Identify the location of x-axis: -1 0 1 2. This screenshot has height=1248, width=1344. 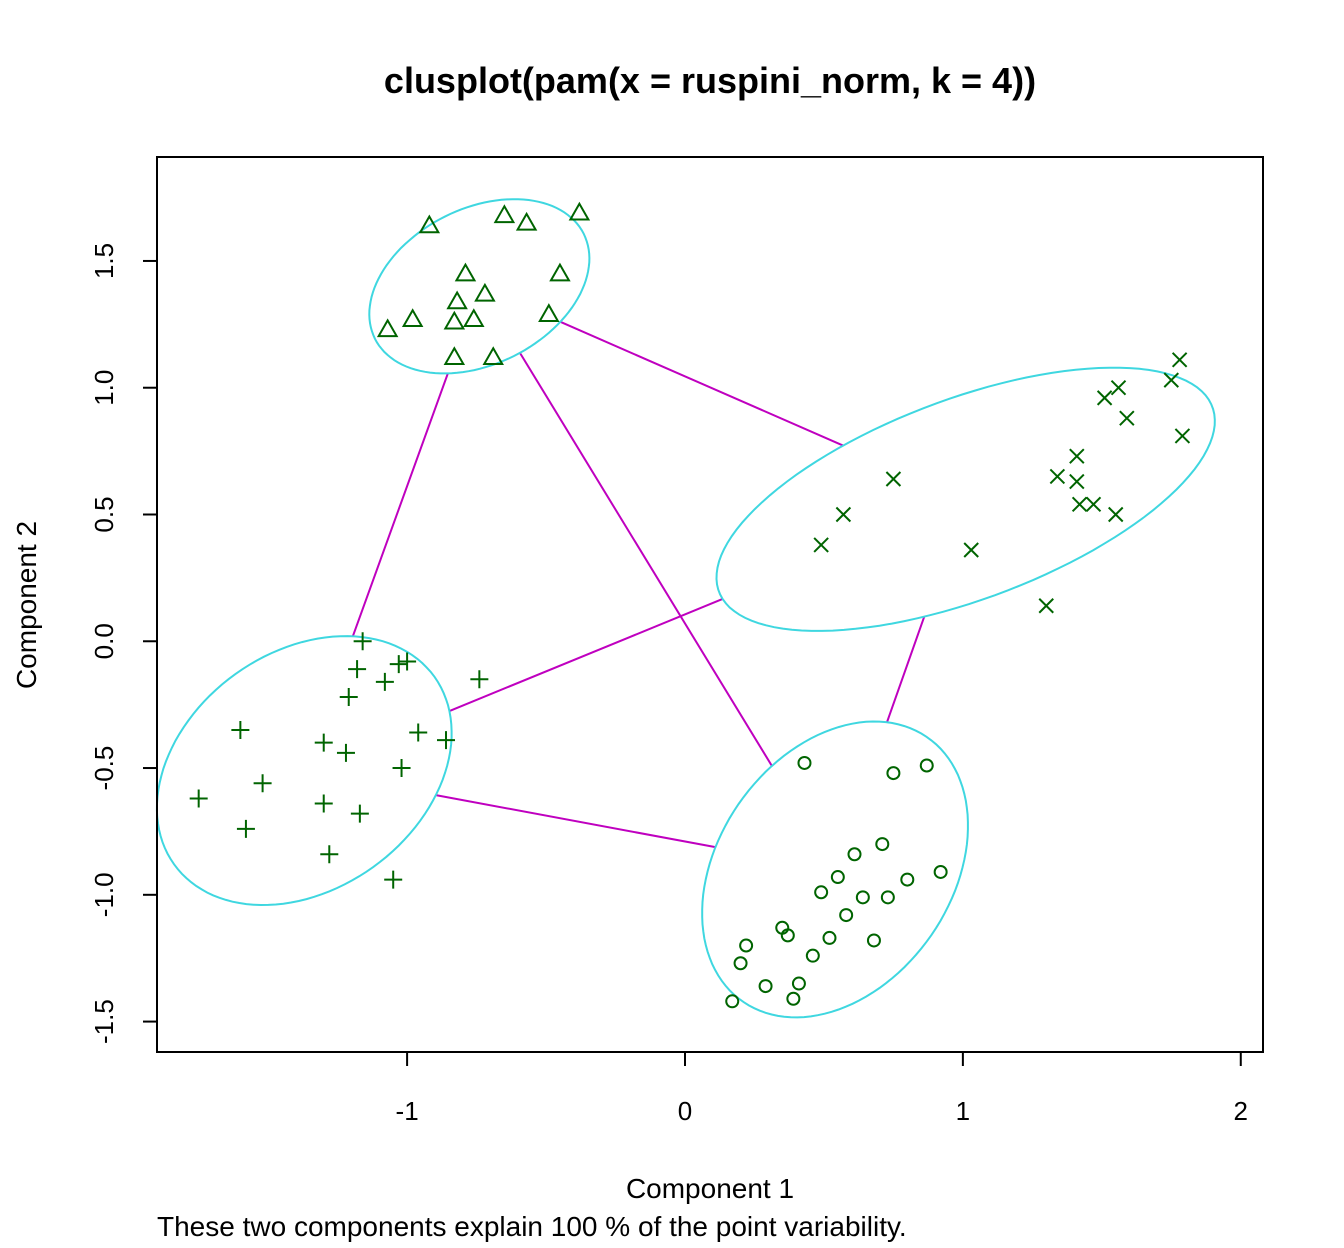
(822, 1088).